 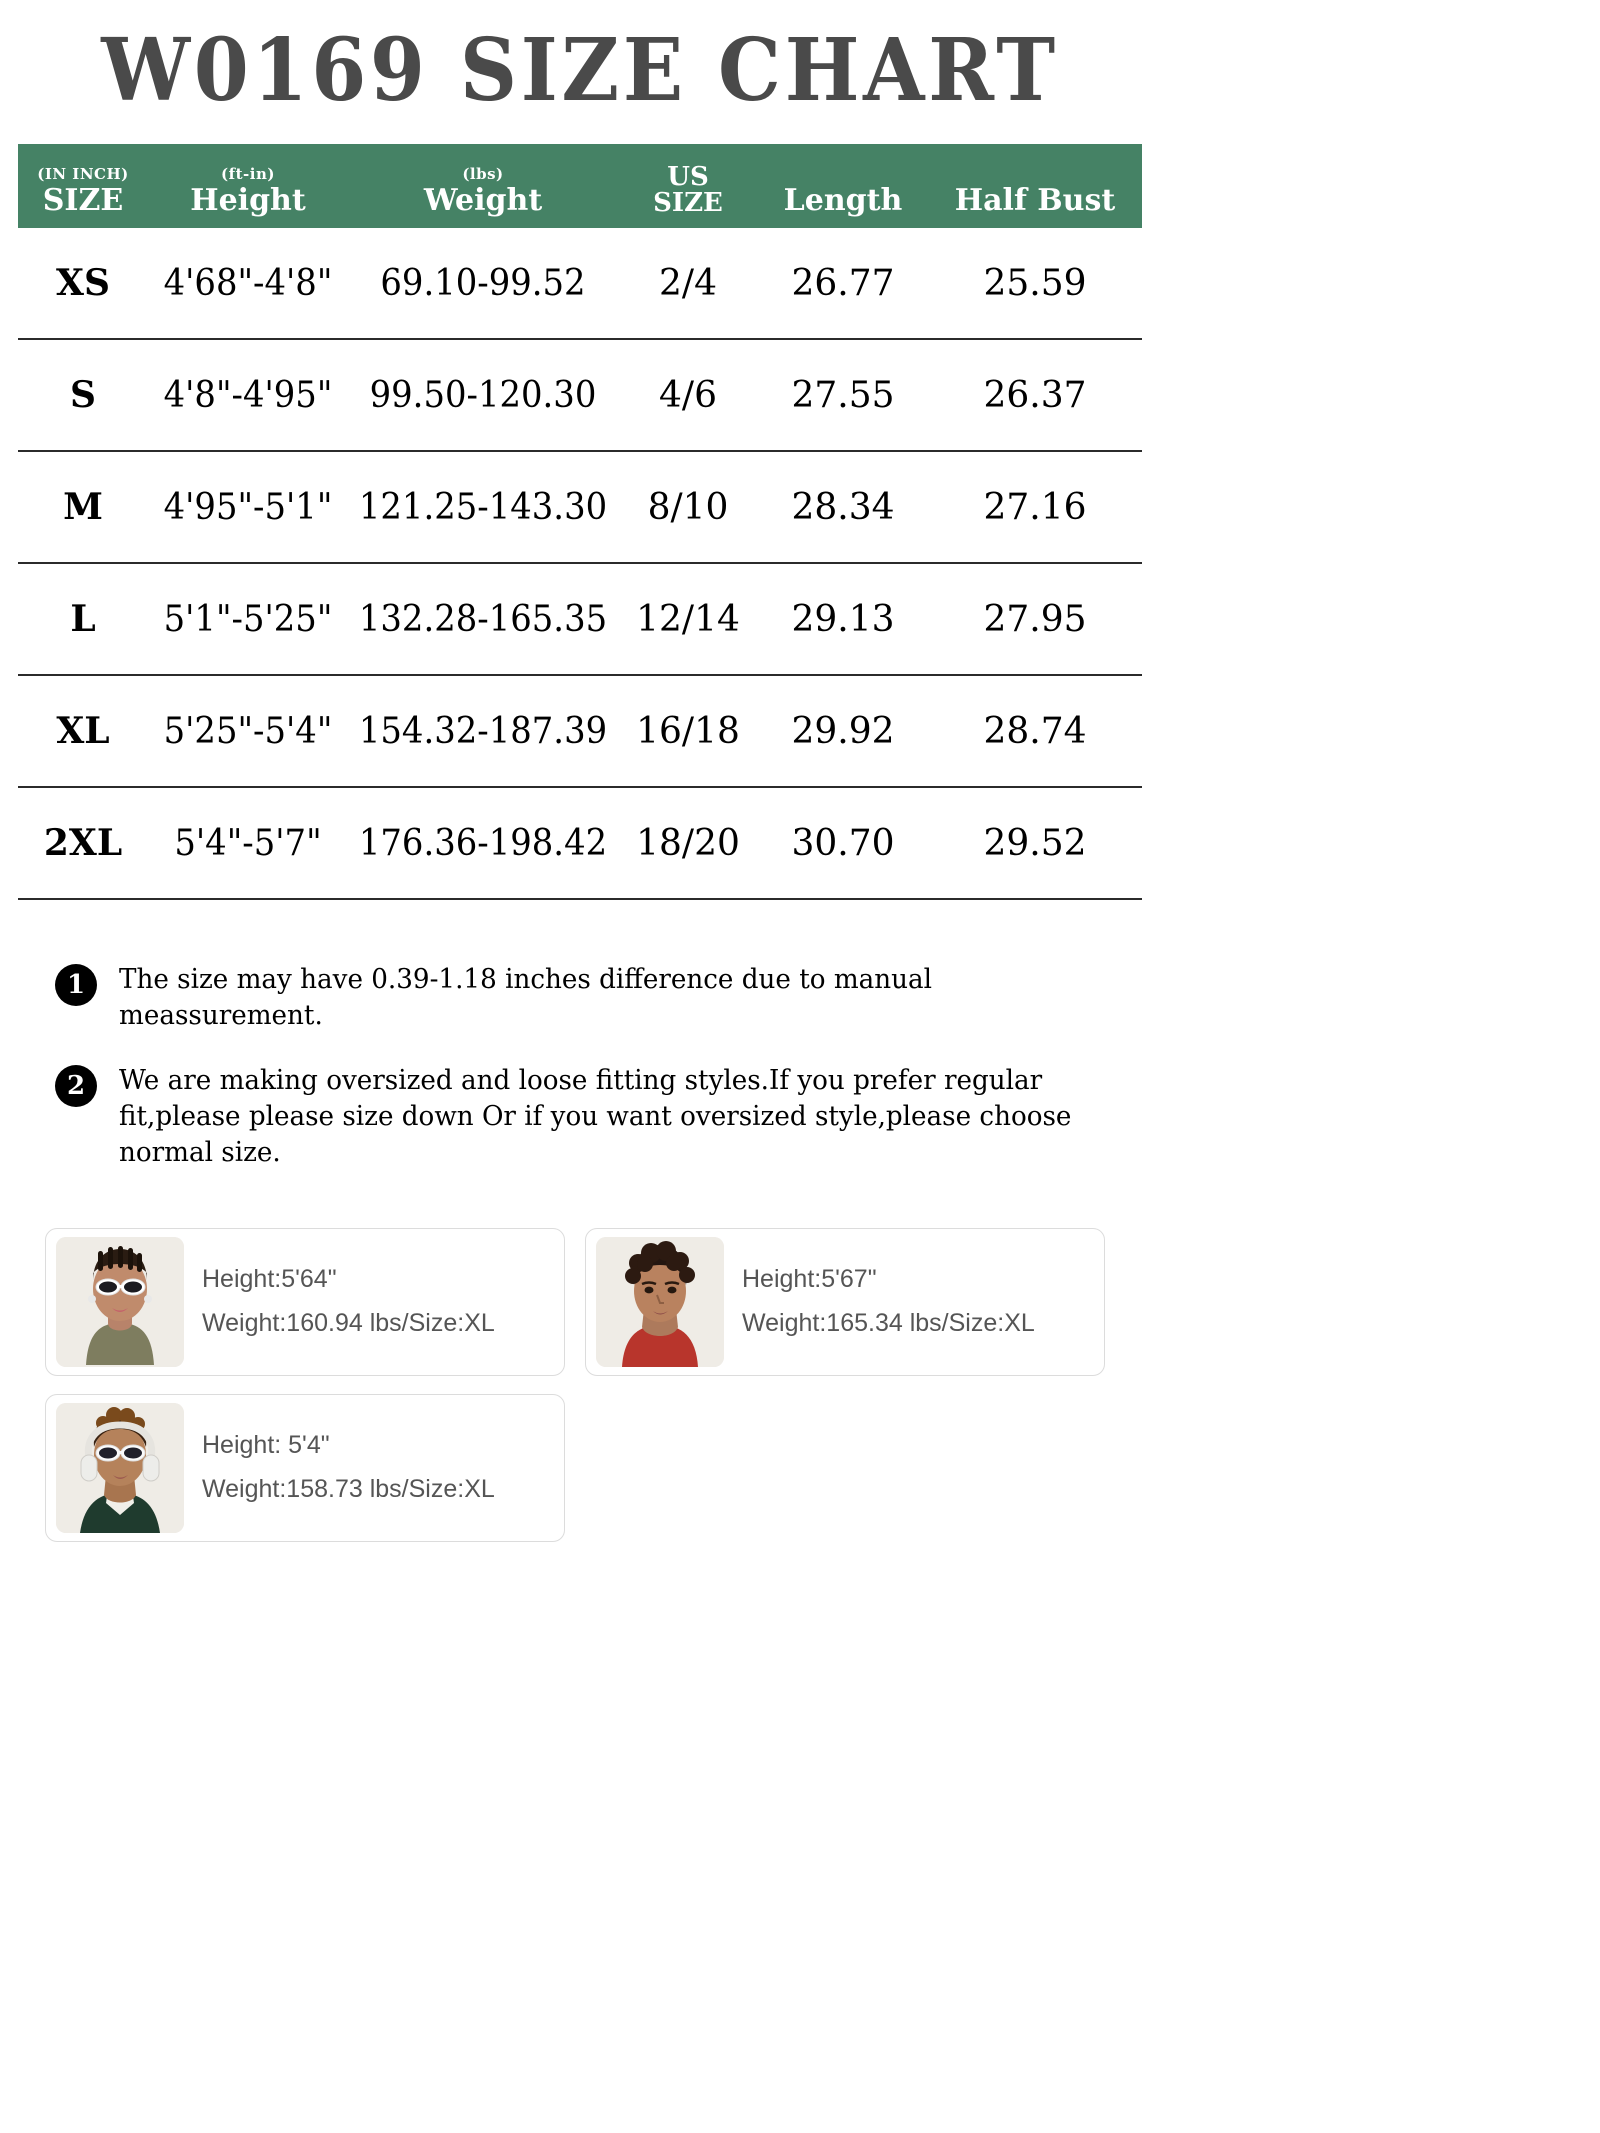 I want to click on column-header-size-unit: (IN INCH), so click(x=83, y=174).